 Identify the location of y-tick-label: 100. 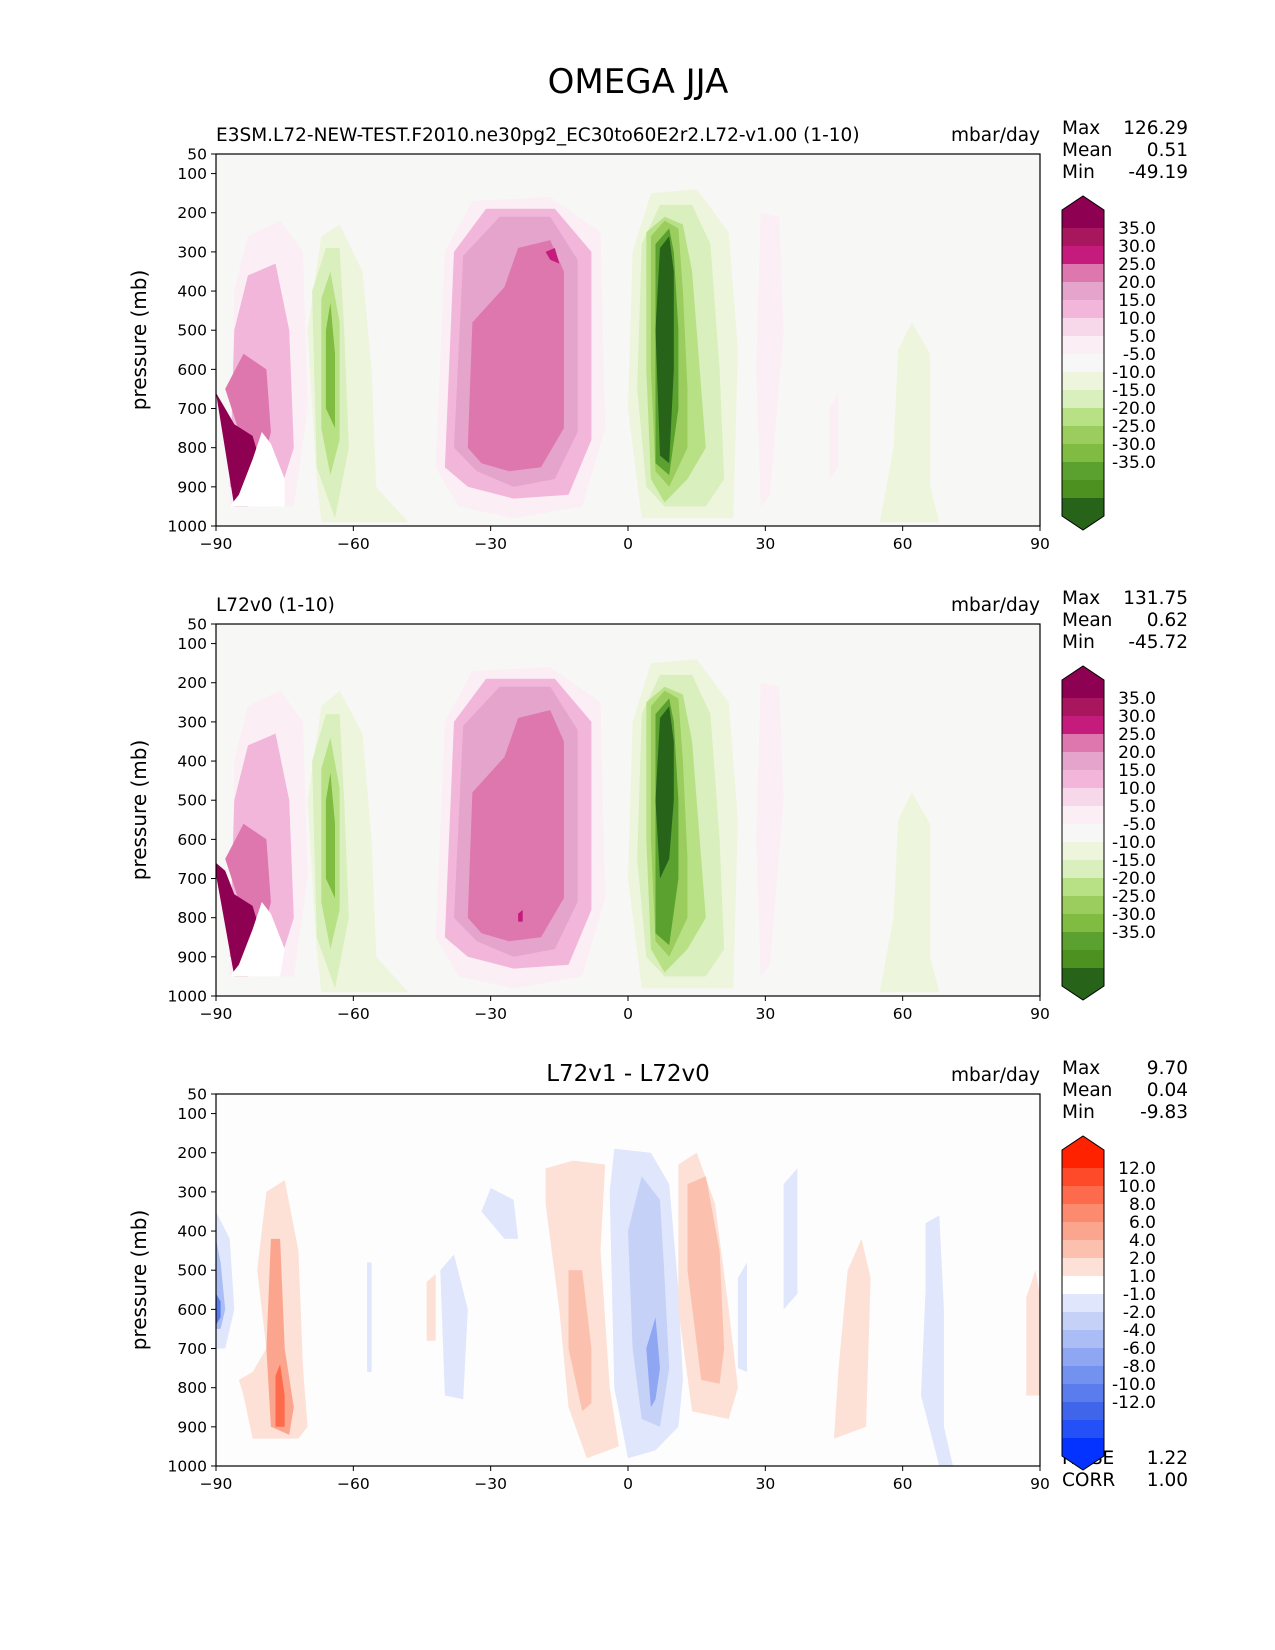
(192, 174).